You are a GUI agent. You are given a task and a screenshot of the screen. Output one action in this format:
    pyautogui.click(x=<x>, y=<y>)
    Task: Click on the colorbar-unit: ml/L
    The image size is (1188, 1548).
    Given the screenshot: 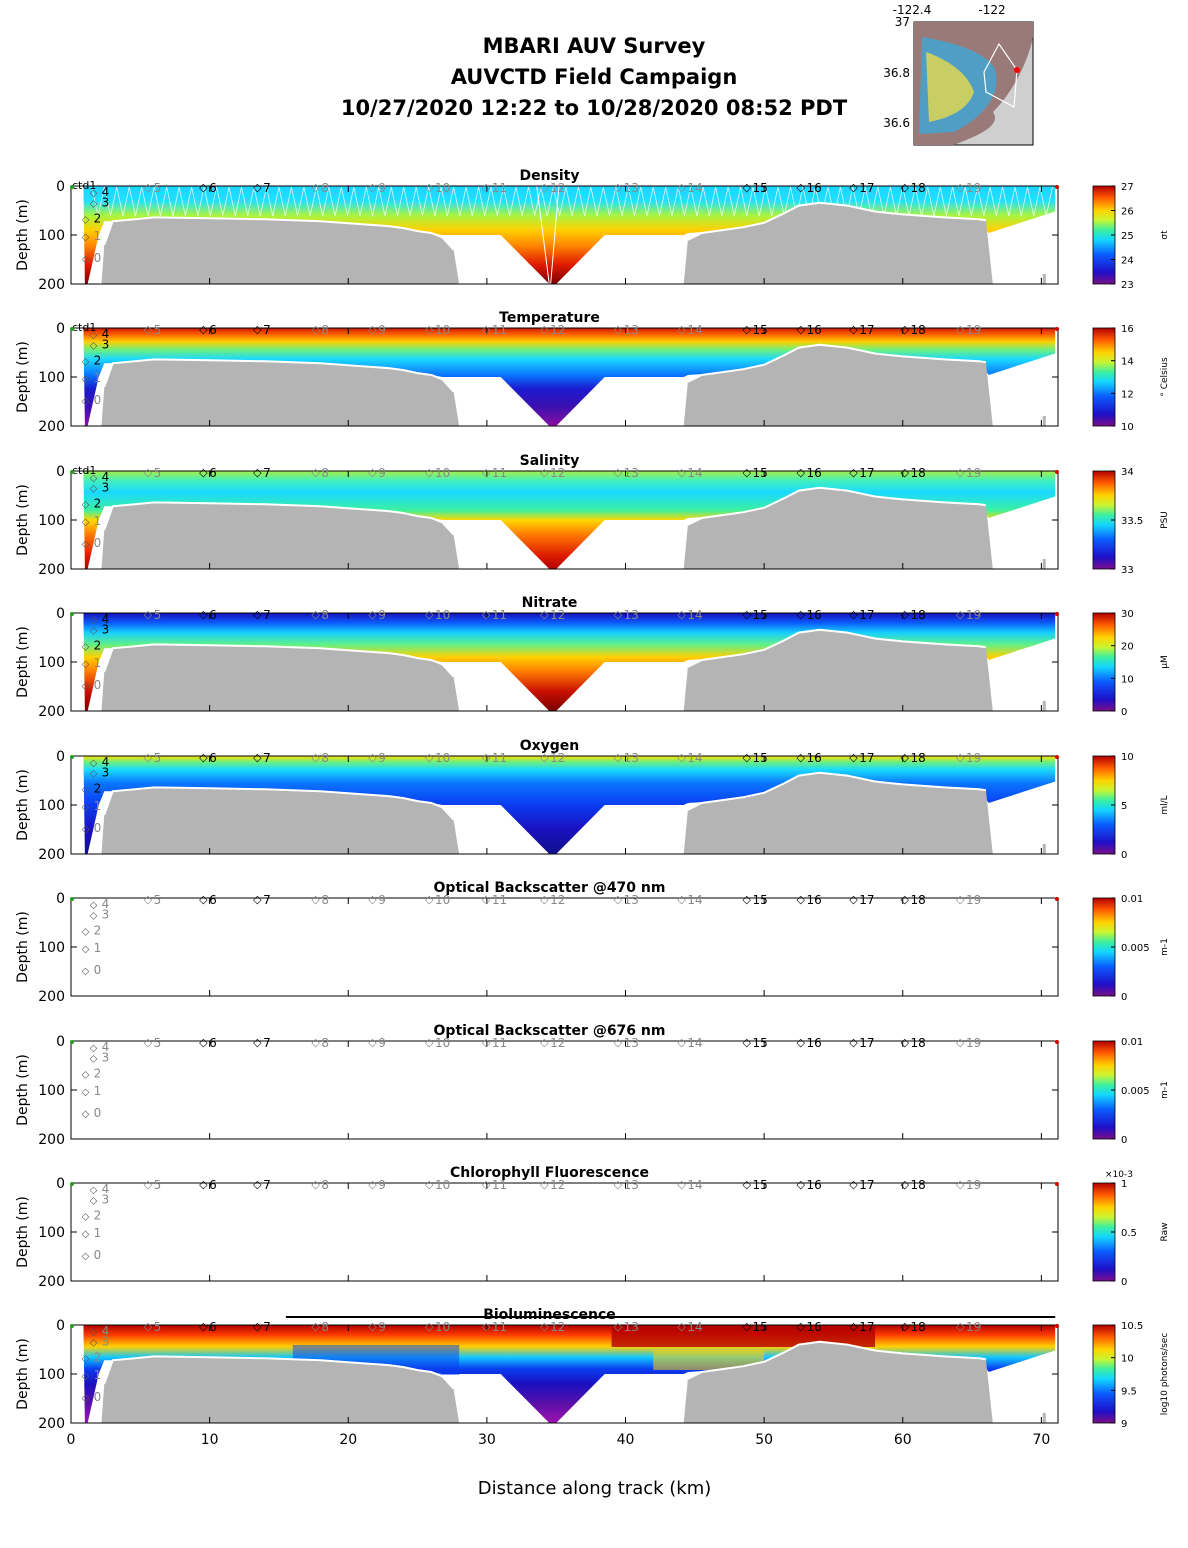 What is the action you would take?
    pyautogui.click(x=1165, y=804)
    